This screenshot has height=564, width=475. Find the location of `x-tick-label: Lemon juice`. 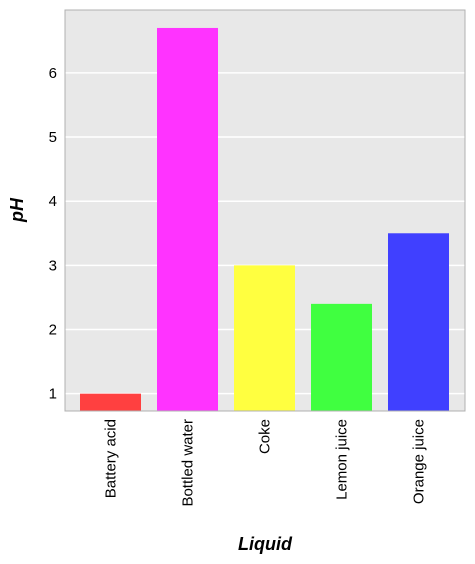

x-tick-label: Lemon juice is located at coordinates (342, 459).